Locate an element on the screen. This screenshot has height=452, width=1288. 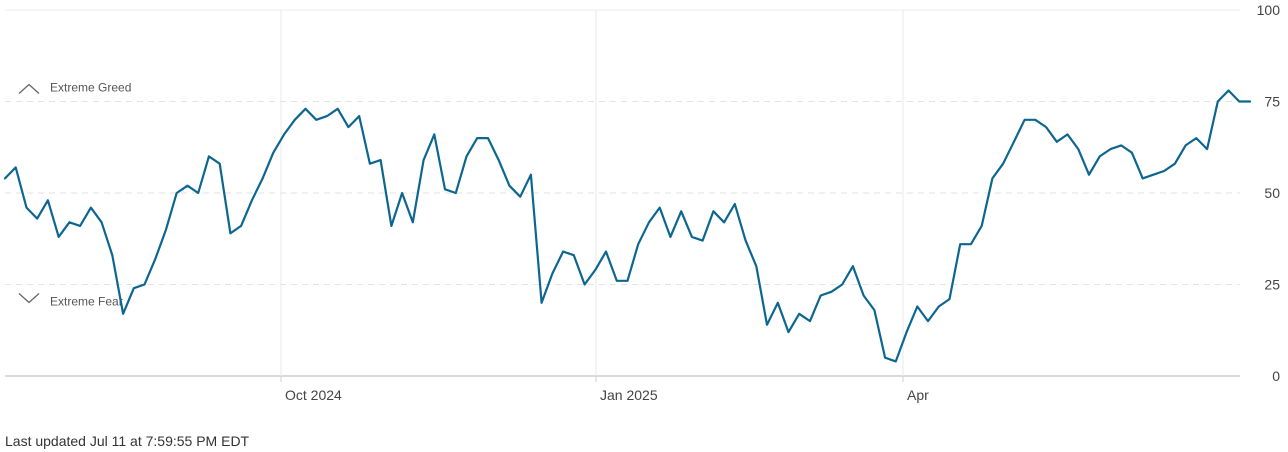
zone-label-greed: Extreme Greed is located at coordinates (90, 88).